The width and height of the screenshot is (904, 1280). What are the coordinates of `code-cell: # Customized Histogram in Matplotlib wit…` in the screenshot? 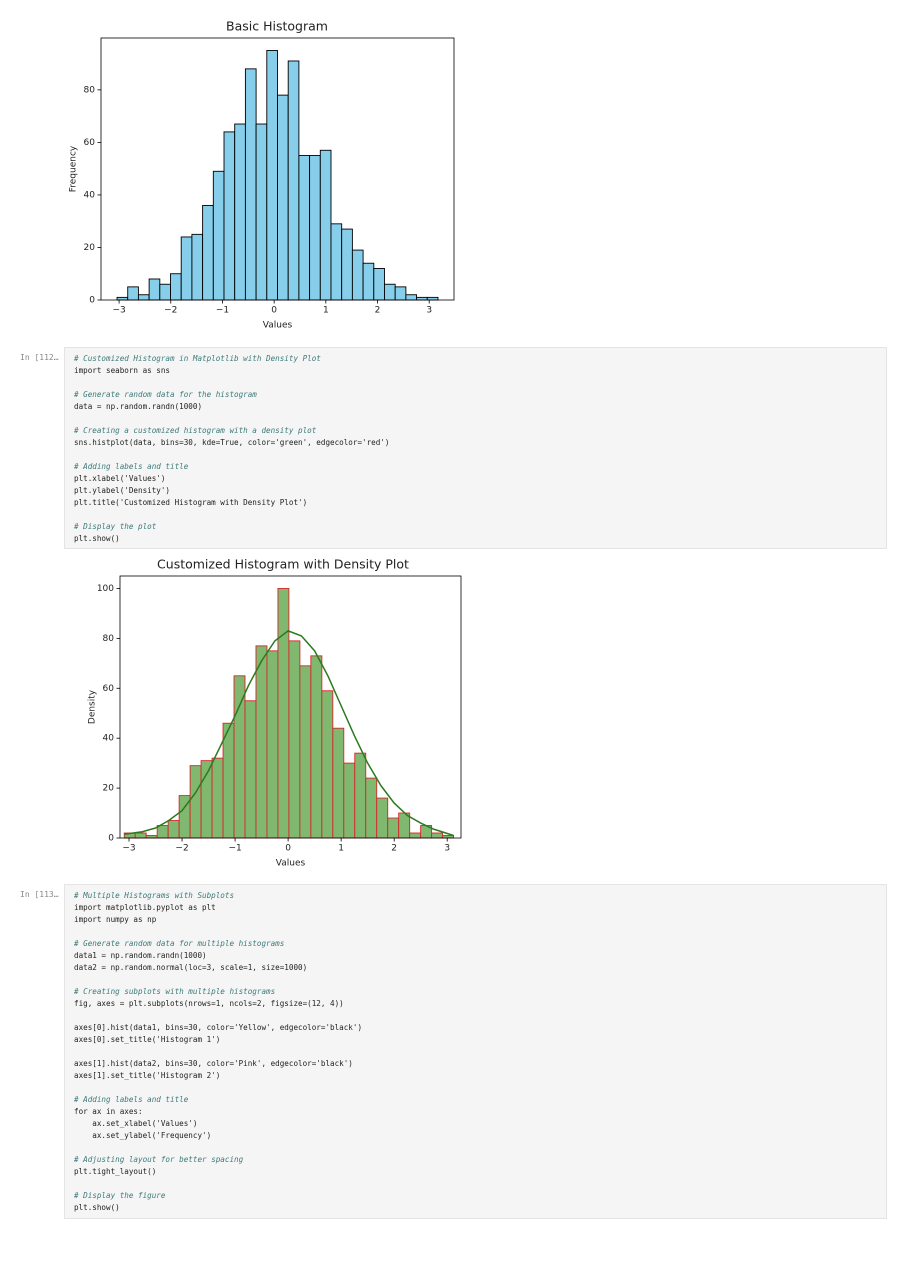 It's located at (475, 448).